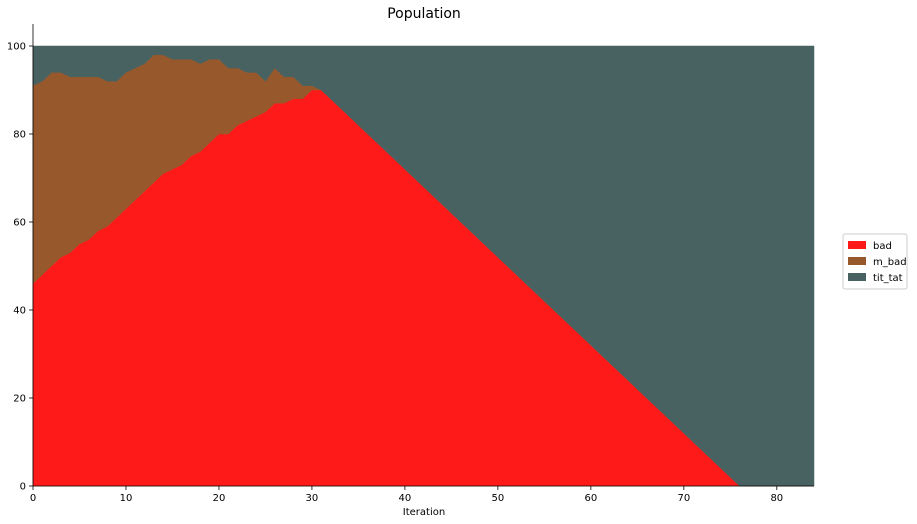 The image size is (917, 524). Describe the element at coordinates (424, 512) in the screenshot. I see `x-axis-label: Iteration` at that location.